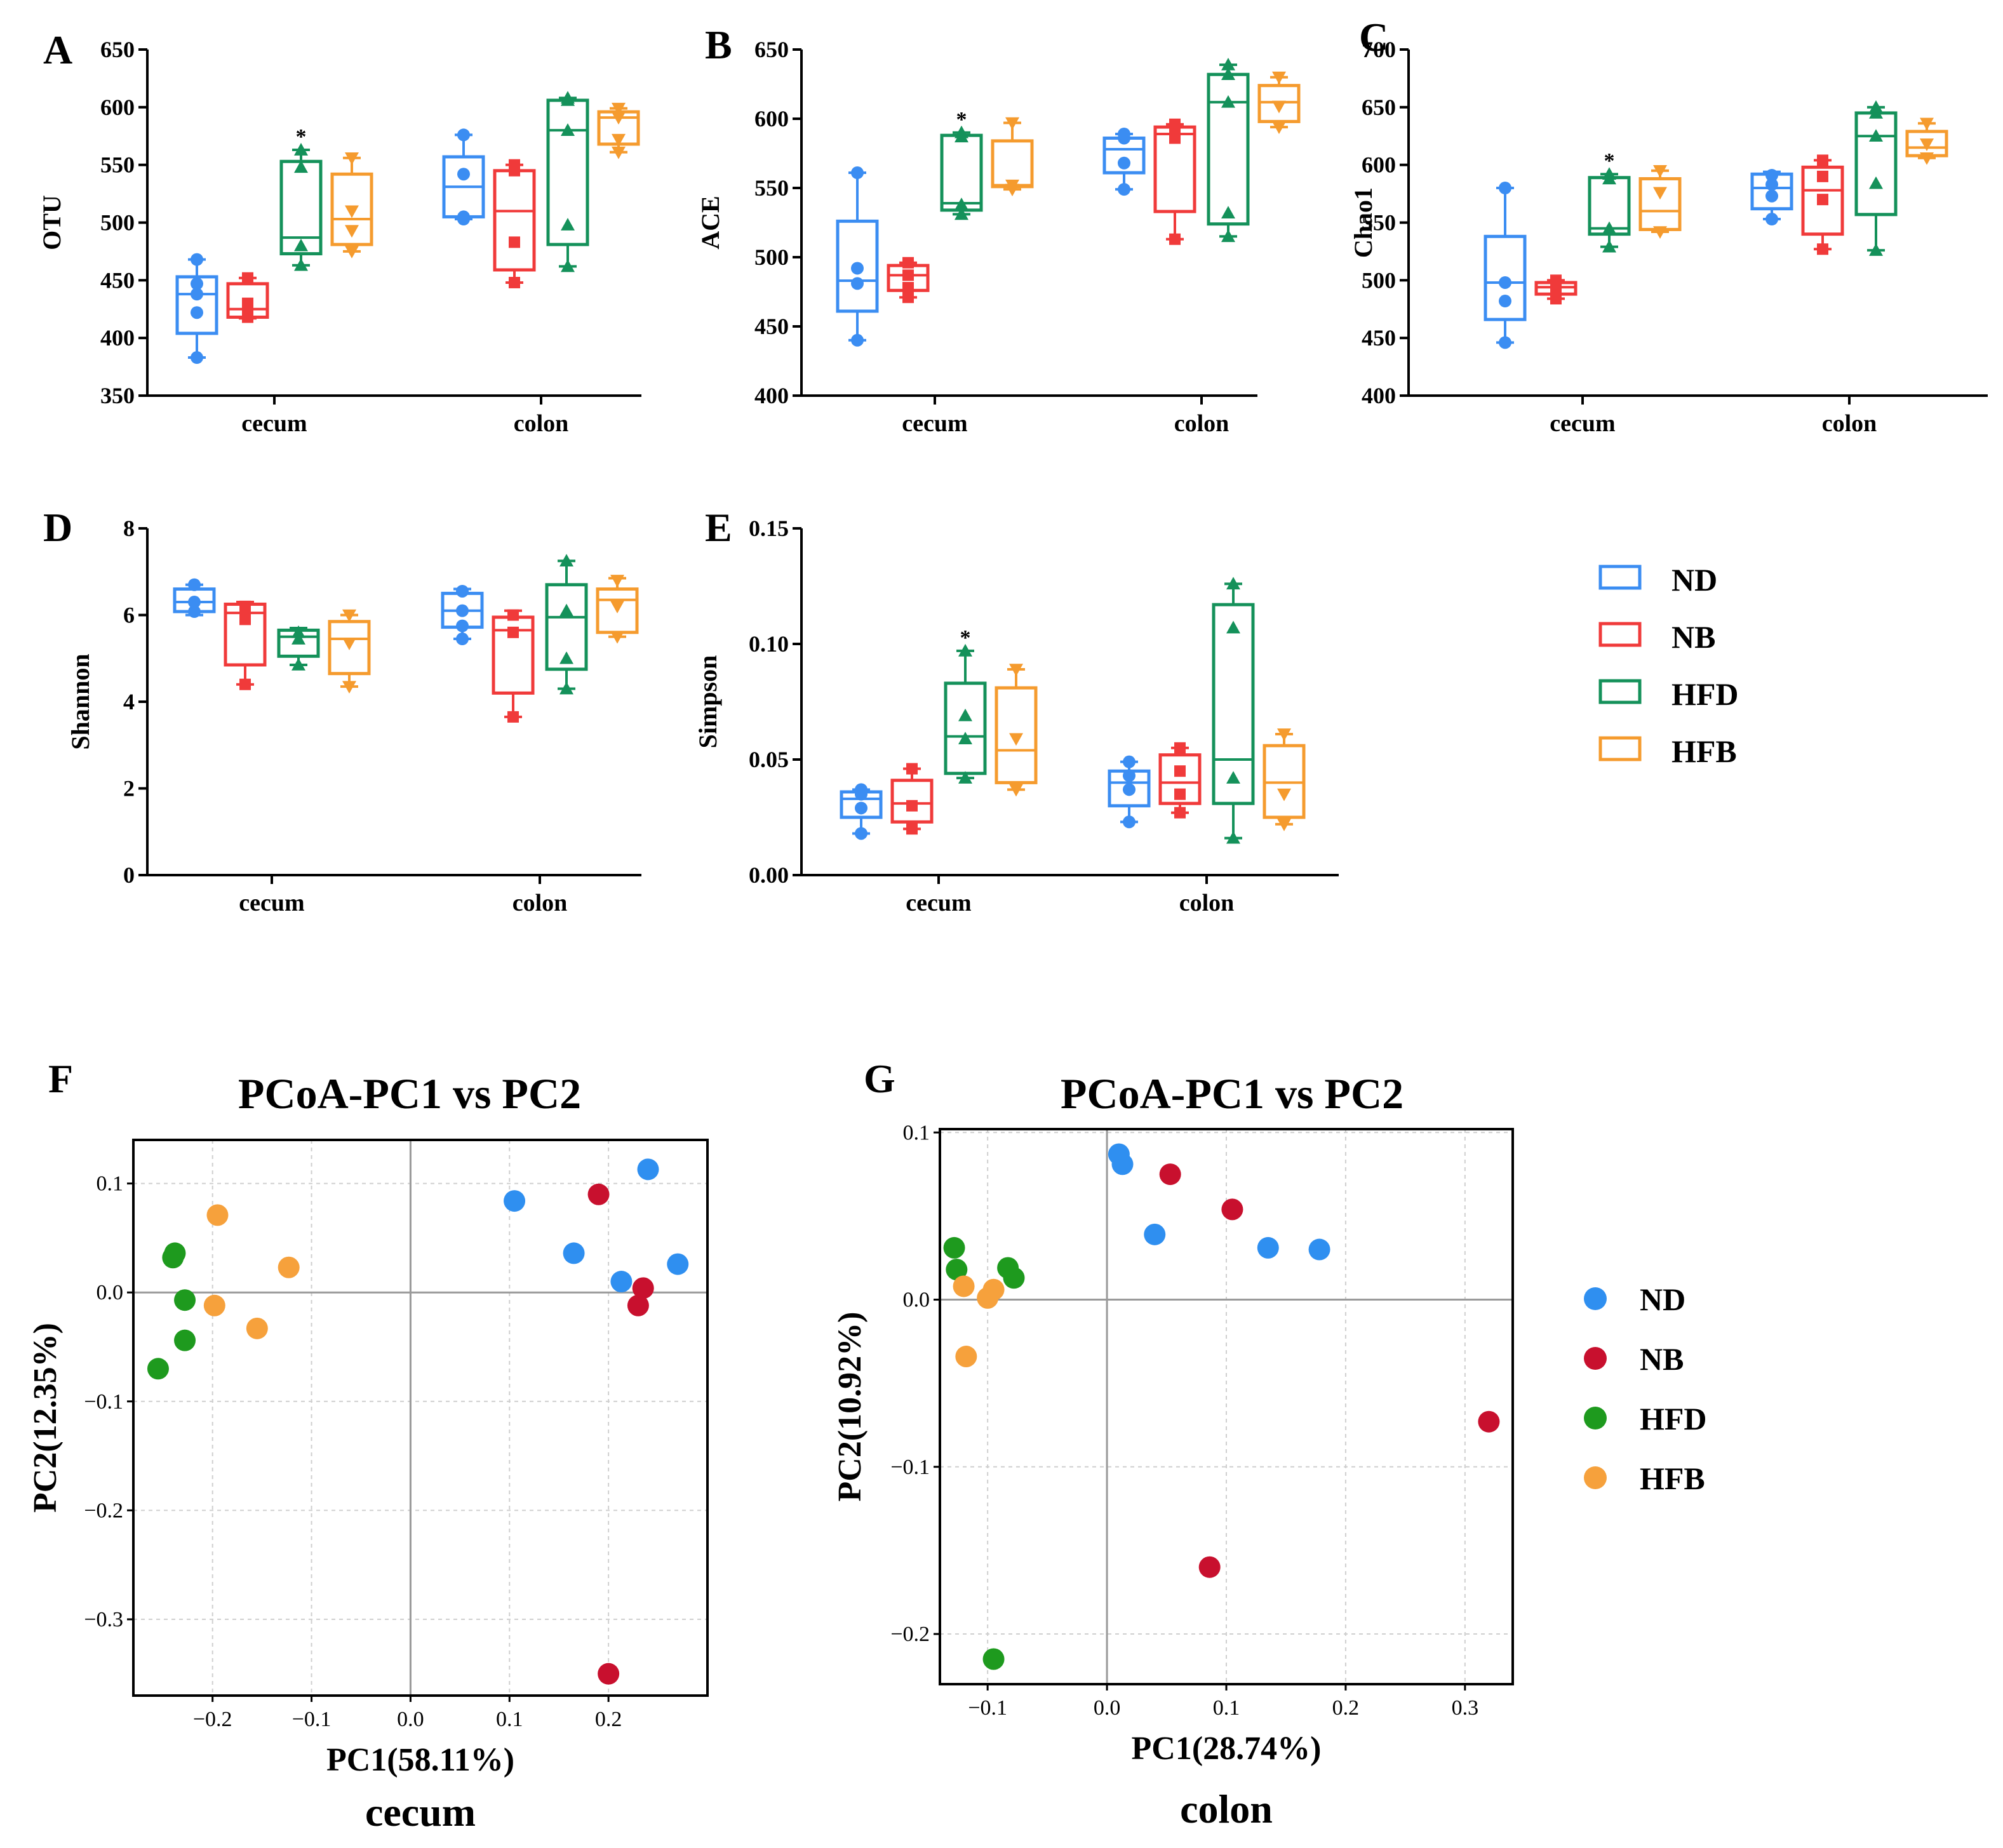 This screenshot has height=1848, width=2003. What do you see at coordinates (129, 701) in the screenshot?
I see `y-tick-label: 4` at bounding box center [129, 701].